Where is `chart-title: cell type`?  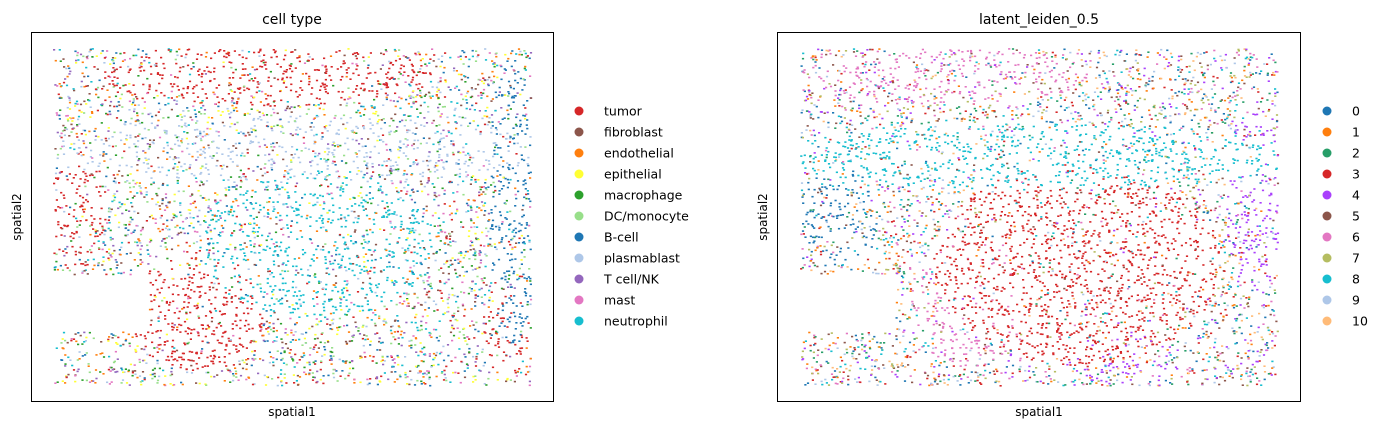 chart-title: cell type is located at coordinates (292, 20).